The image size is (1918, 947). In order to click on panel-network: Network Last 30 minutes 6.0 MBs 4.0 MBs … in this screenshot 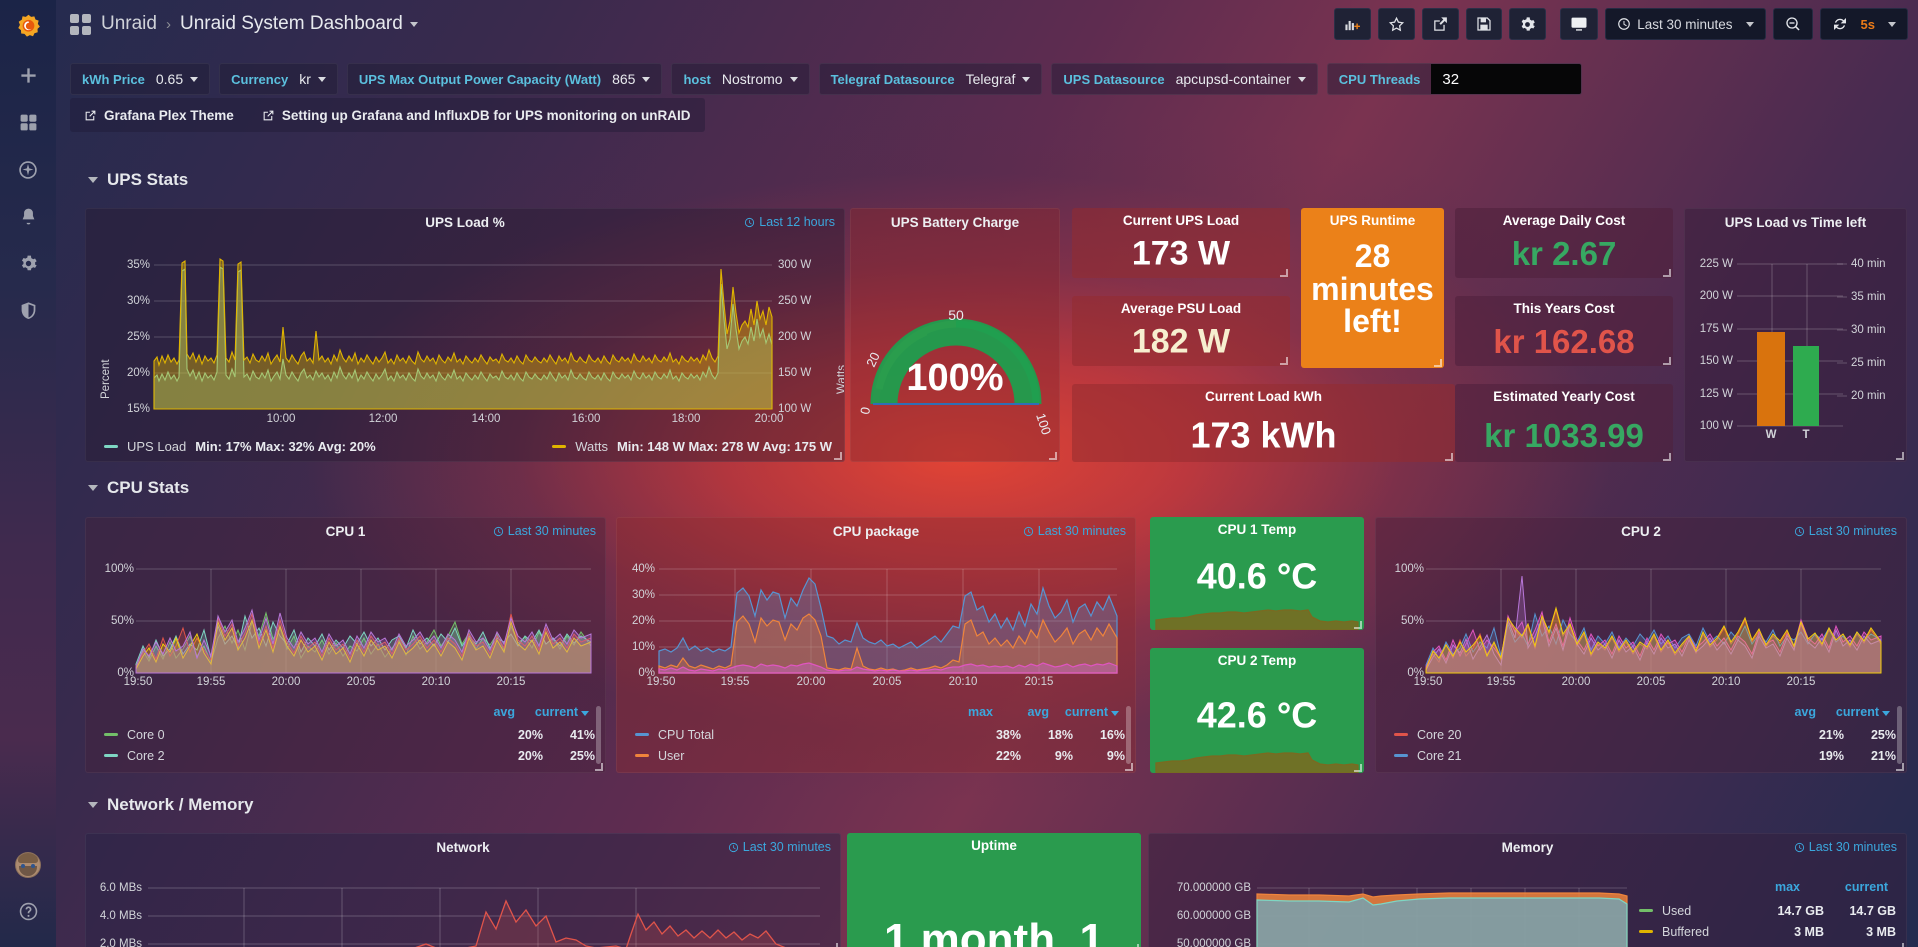, I will do `click(463, 890)`.